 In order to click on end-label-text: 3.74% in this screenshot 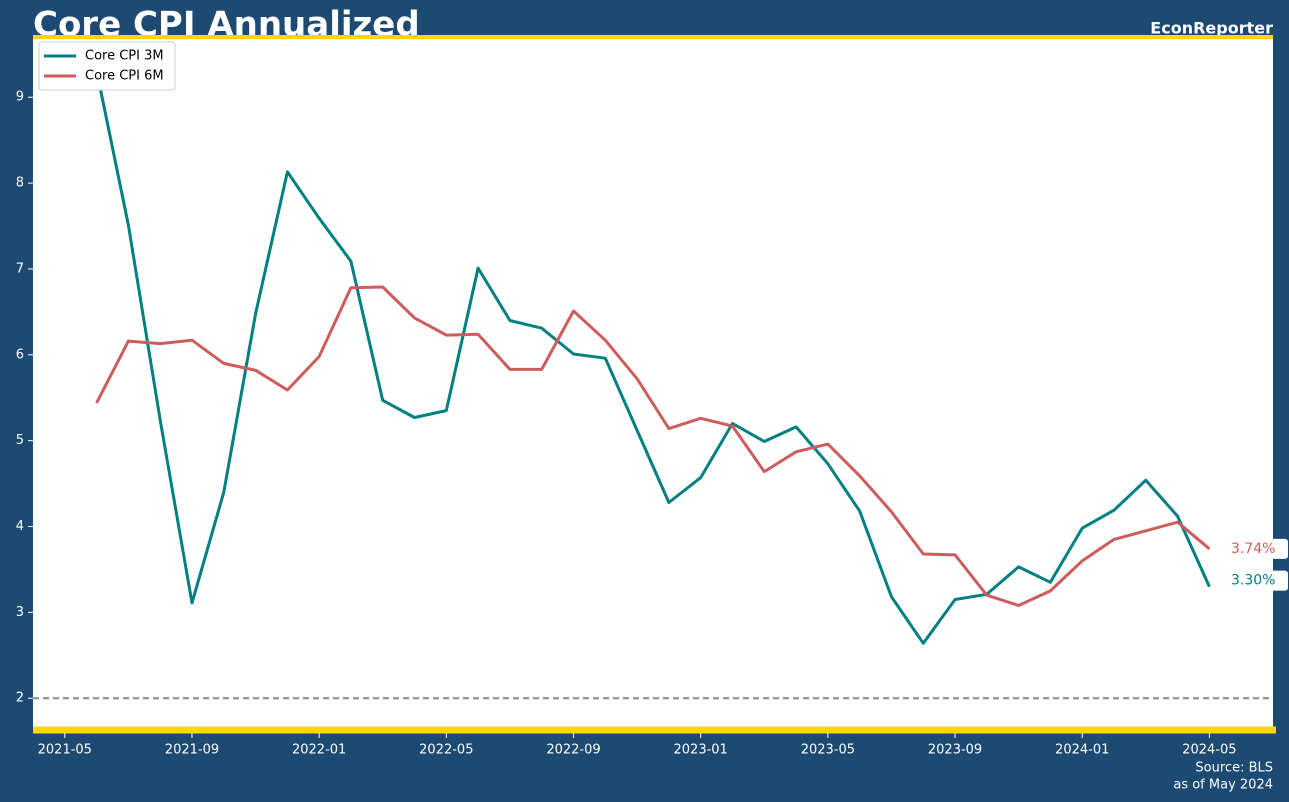, I will do `click(1253, 549)`.